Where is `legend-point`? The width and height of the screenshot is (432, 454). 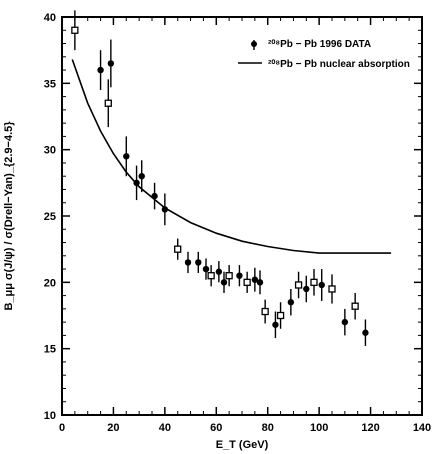 legend-point is located at coordinates (254, 44).